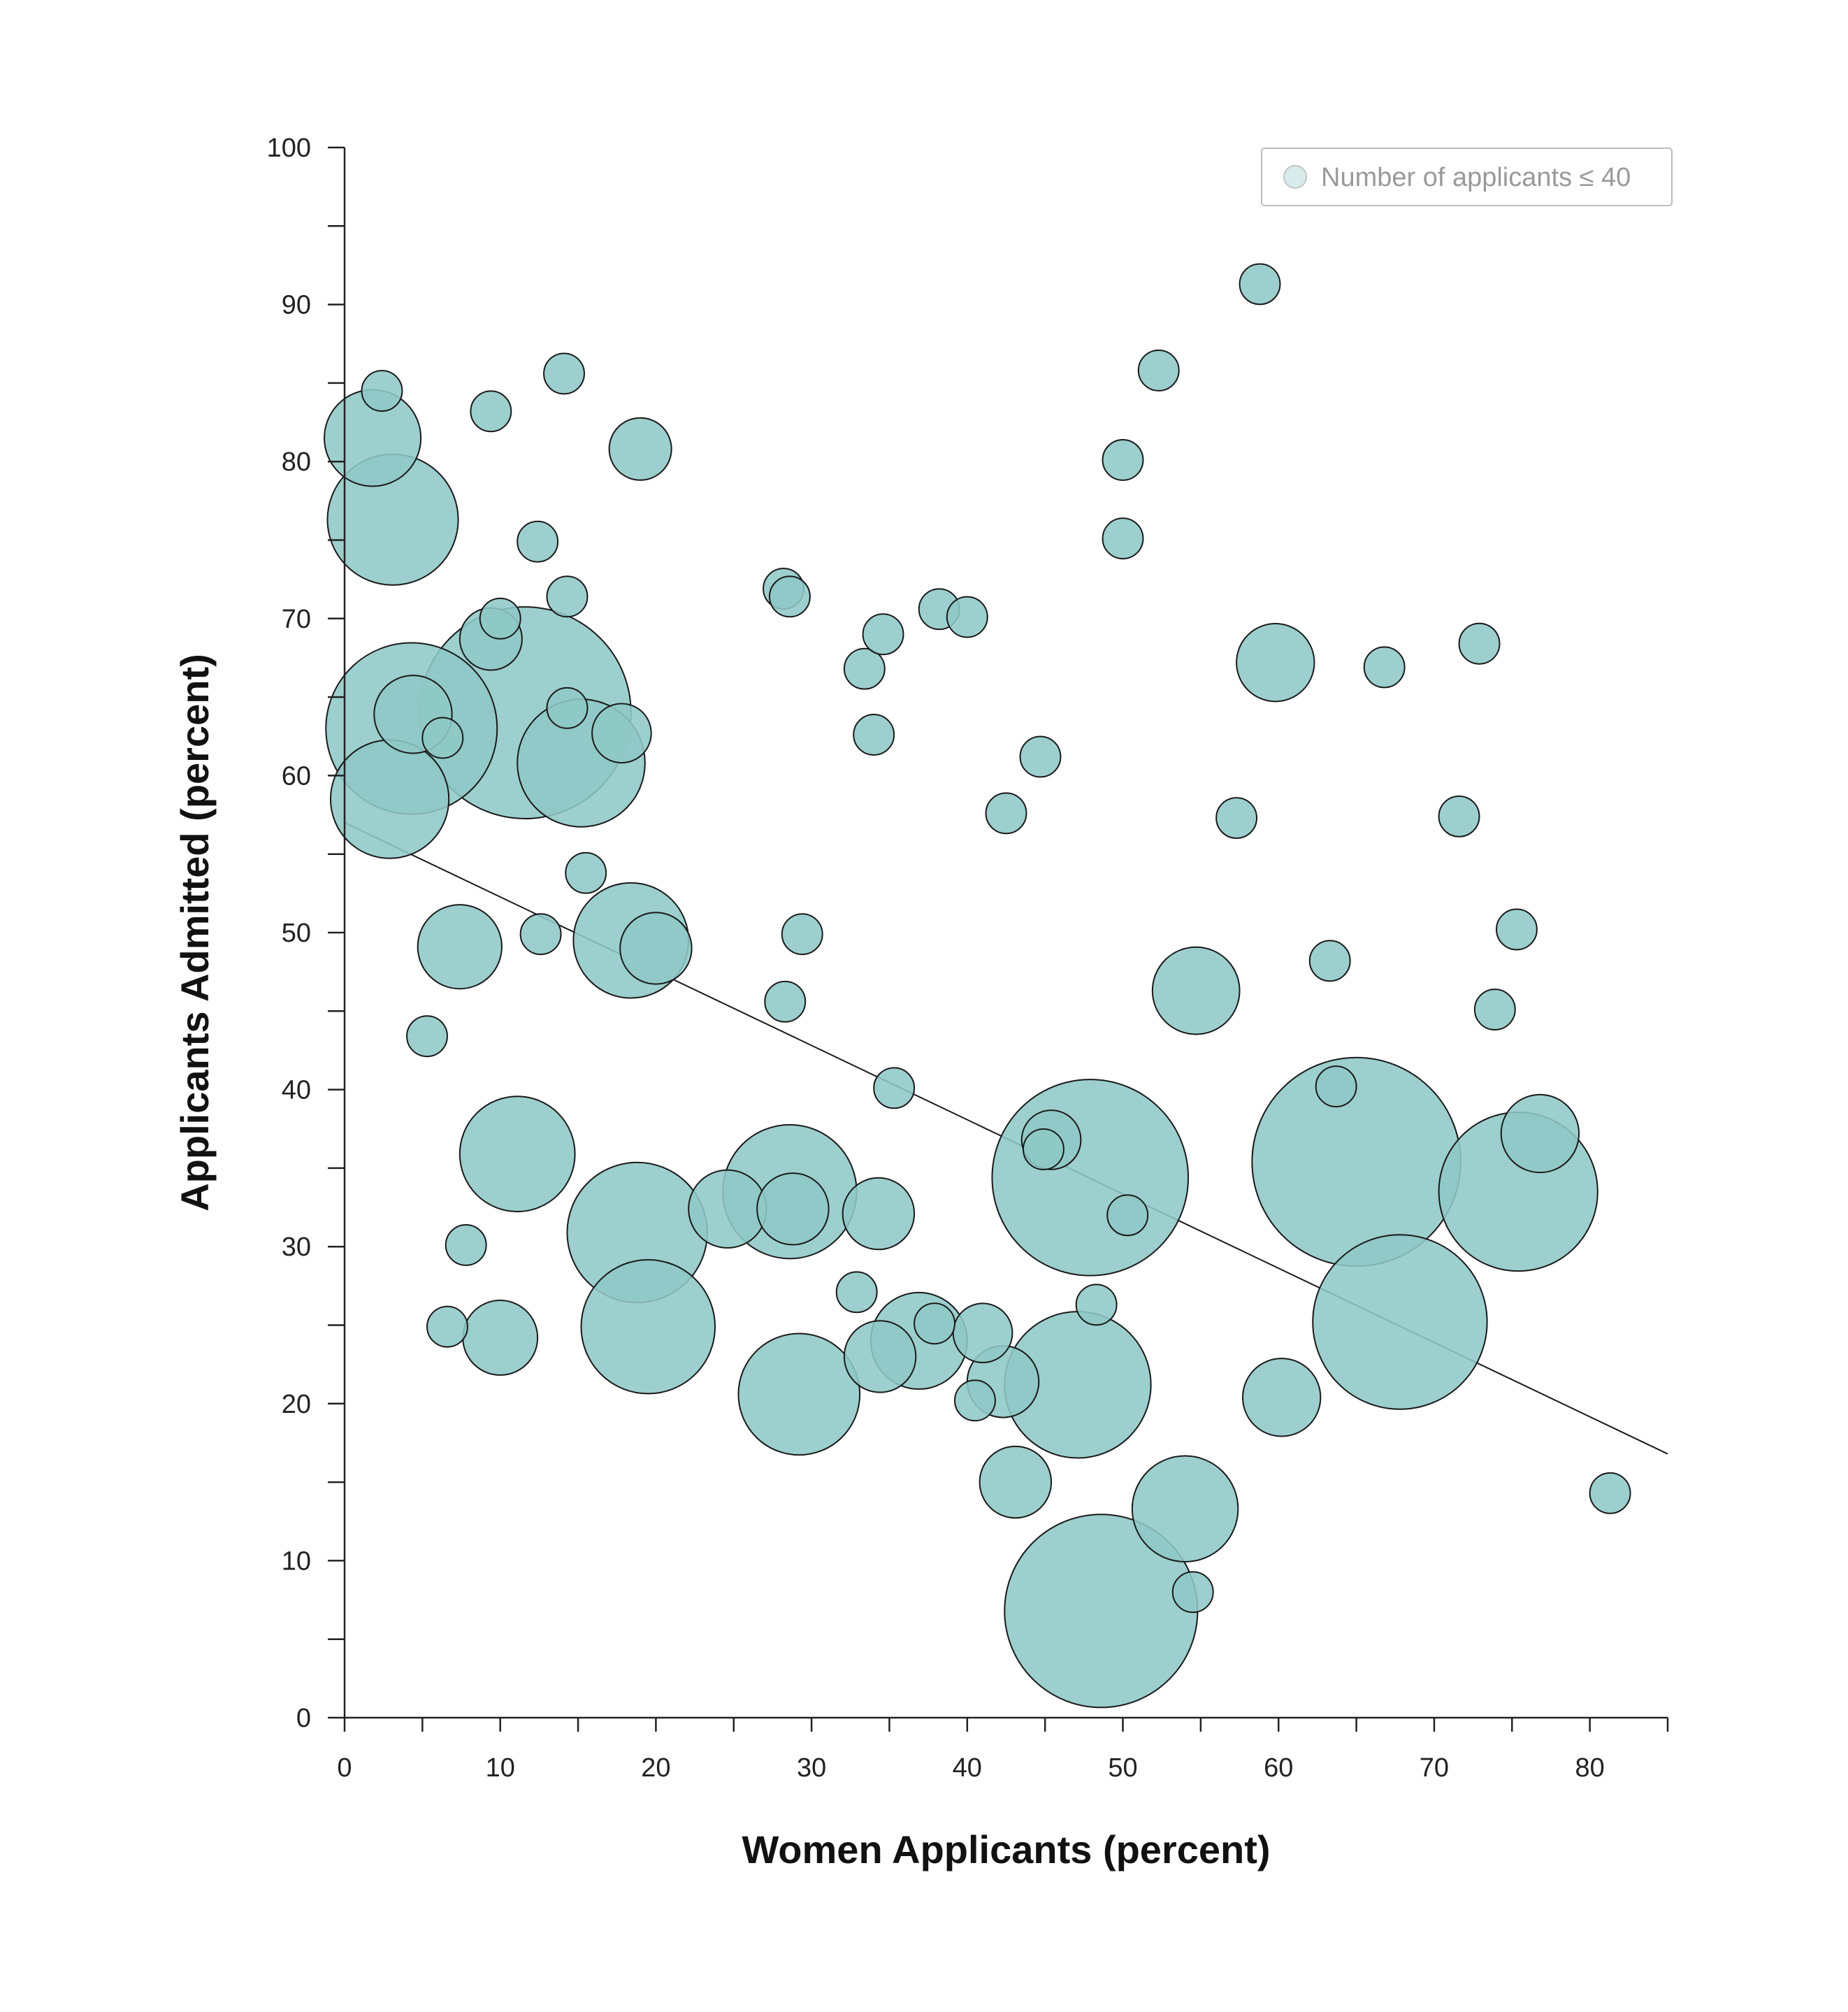 Image resolution: width=1848 pixels, height=2012 pixels. Describe the element at coordinates (296, 1561) in the screenshot. I see `y-tick-label: 10` at that location.